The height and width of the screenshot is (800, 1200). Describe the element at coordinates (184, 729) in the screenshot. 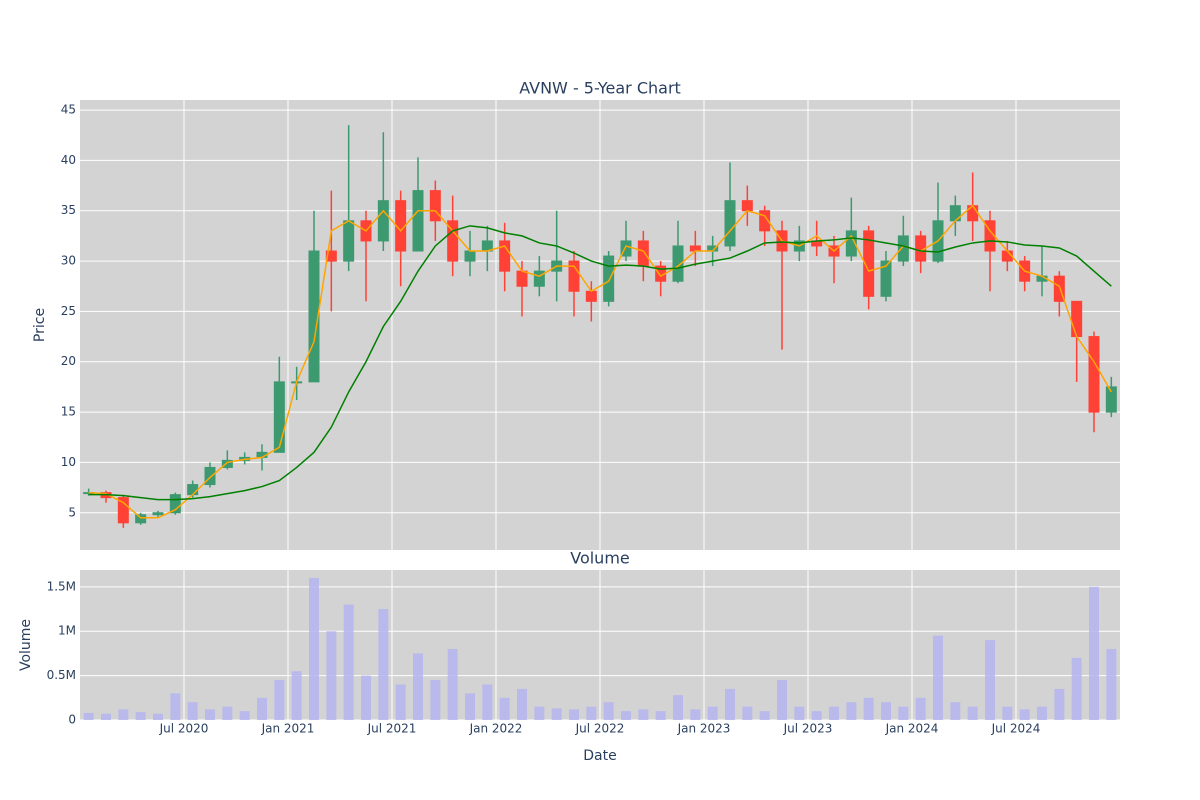

I see `x-tick-label: Jul 2020` at that location.